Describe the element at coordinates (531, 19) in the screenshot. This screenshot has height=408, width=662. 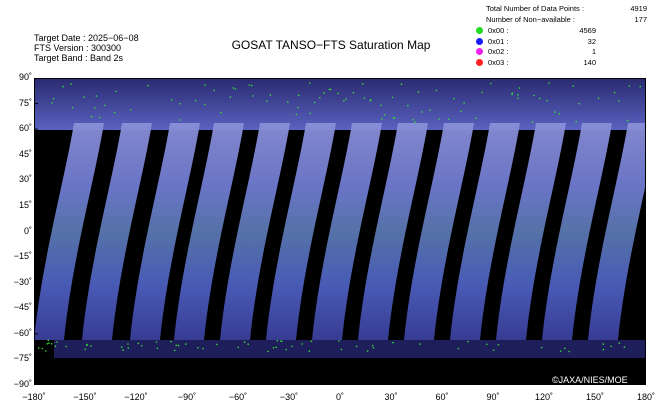
I see `nonavailable-label: Number of Non−available :` at that location.